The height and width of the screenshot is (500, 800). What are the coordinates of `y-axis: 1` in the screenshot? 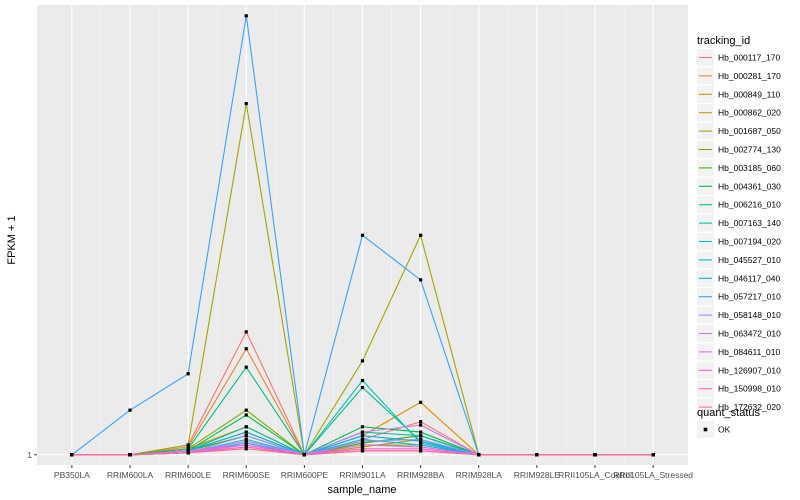 It's located at (32, 455).